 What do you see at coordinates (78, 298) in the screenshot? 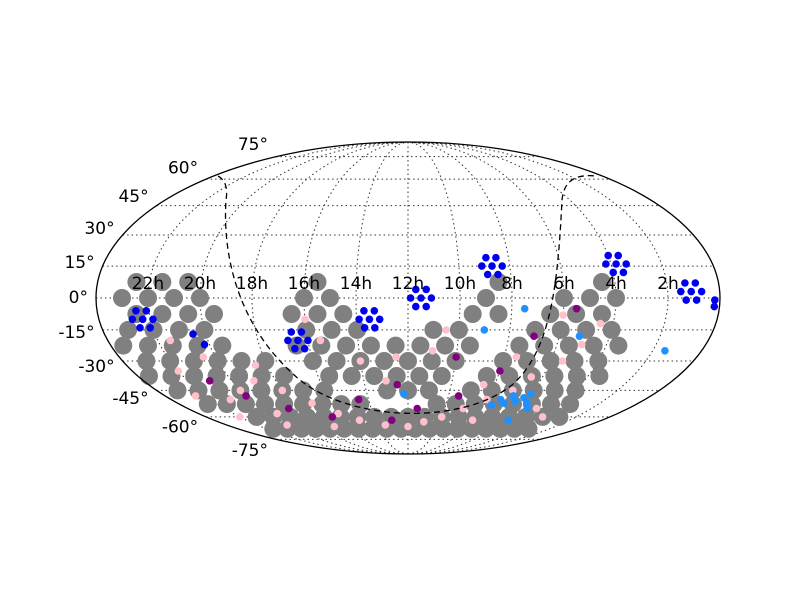
I see `dec-tick-label: 0°` at bounding box center [78, 298].